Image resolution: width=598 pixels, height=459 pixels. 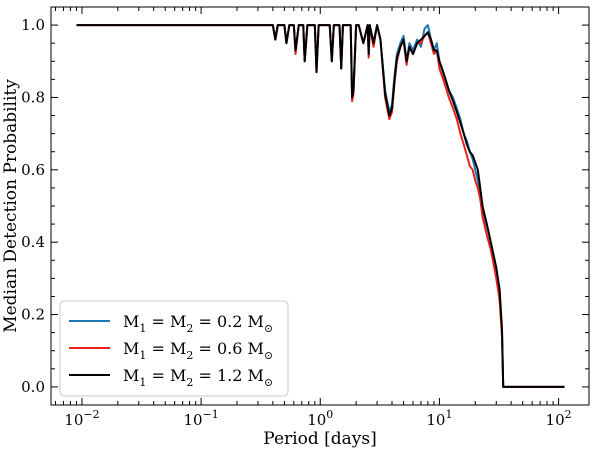 What do you see at coordinates (33, 315) in the screenshot?
I see `y-tick-label: 0.2` at bounding box center [33, 315].